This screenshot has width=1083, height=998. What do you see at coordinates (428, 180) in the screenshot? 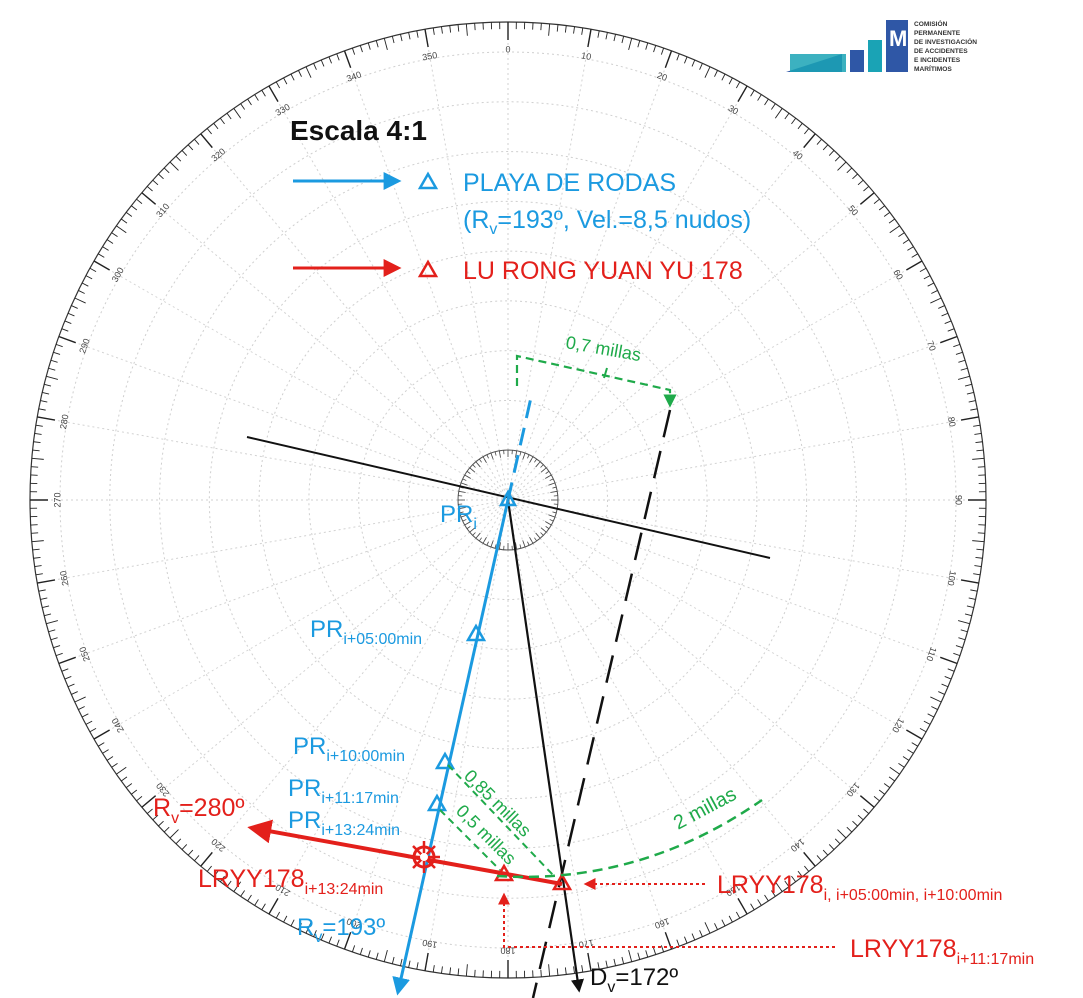
I see `legend-blue-triangle` at bounding box center [428, 180].